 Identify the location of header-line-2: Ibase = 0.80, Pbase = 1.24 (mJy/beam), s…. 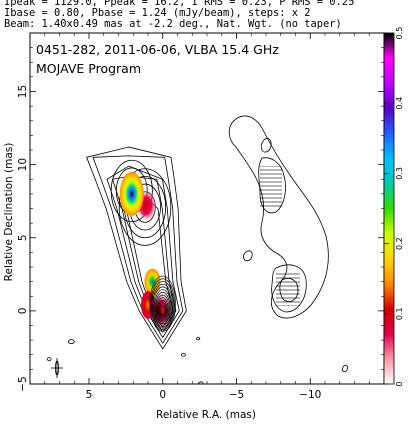
(157, 13).